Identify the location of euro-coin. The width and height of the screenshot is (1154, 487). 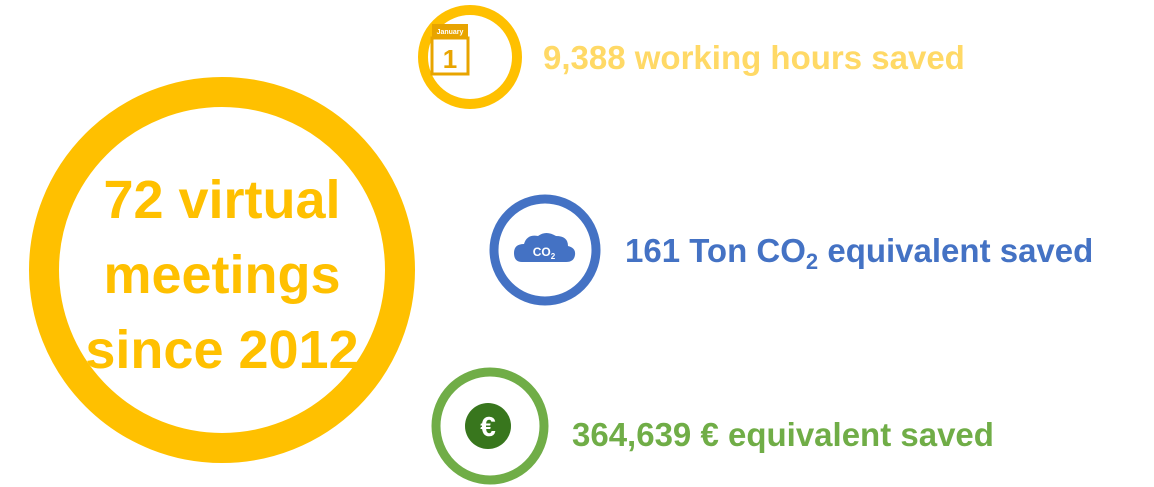
(488, 426).